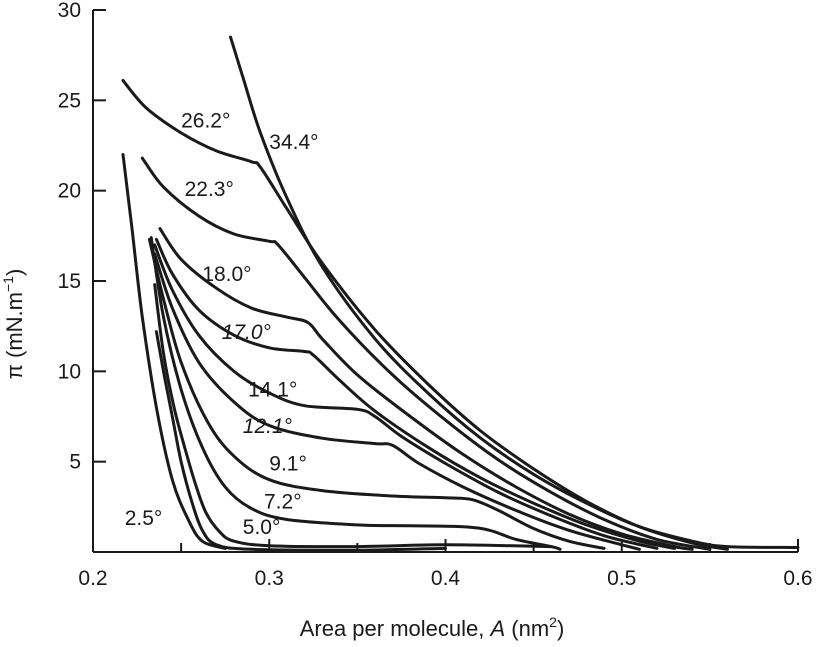  I want to click on y-tick-label: 20, so click(69, 191).